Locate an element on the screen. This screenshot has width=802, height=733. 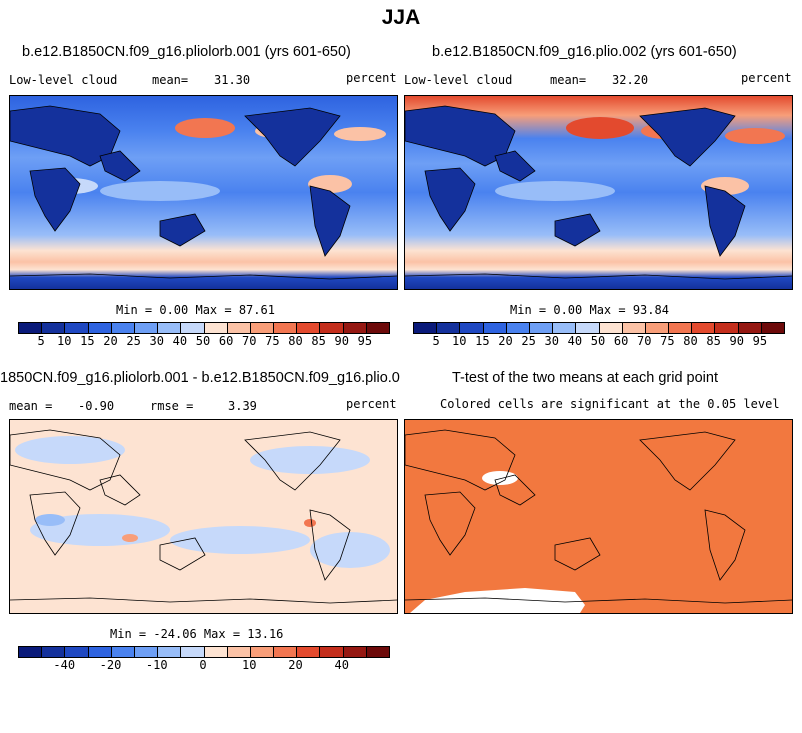
panel2-mean-value: 32.20 is located at coordinates (630, 80).